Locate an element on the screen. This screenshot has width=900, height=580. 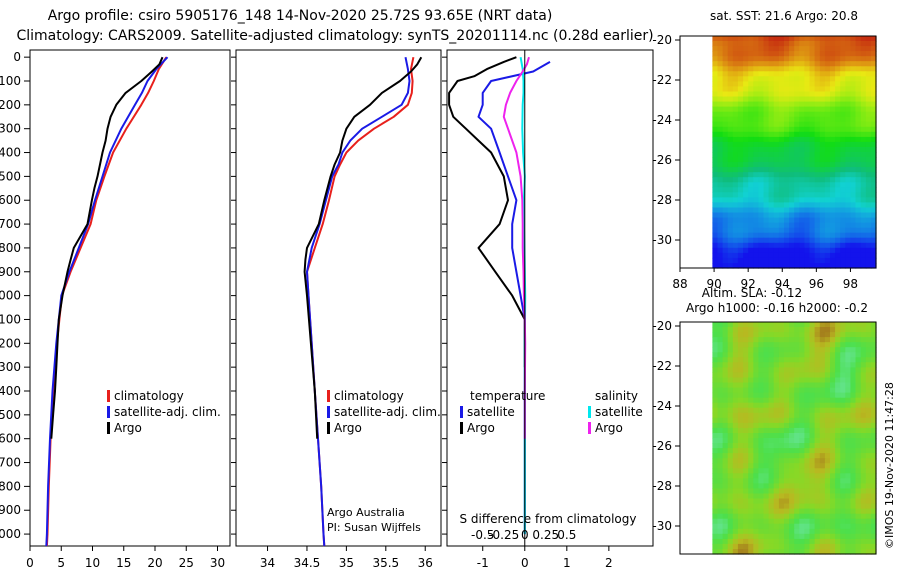
temp-legend-climatology: climatology is located at coordinates (149, 396).